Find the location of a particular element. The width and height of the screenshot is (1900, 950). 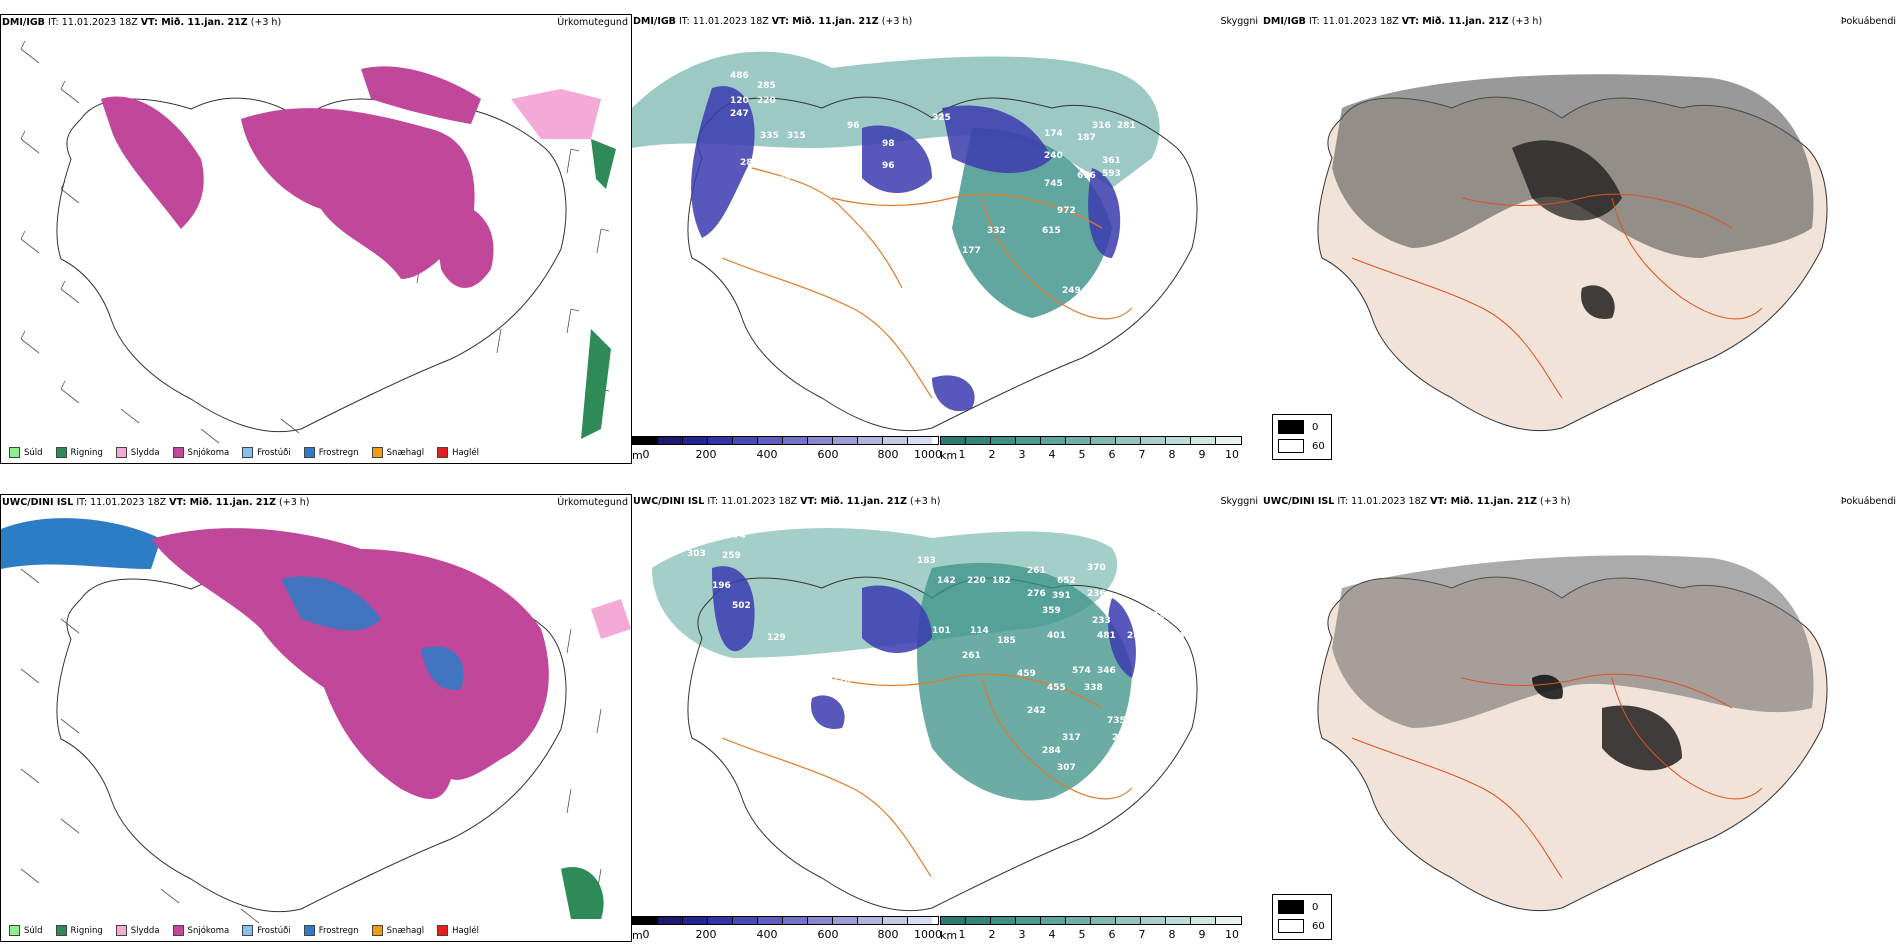

elev-label: 240 is located at coordinates (946, 176).